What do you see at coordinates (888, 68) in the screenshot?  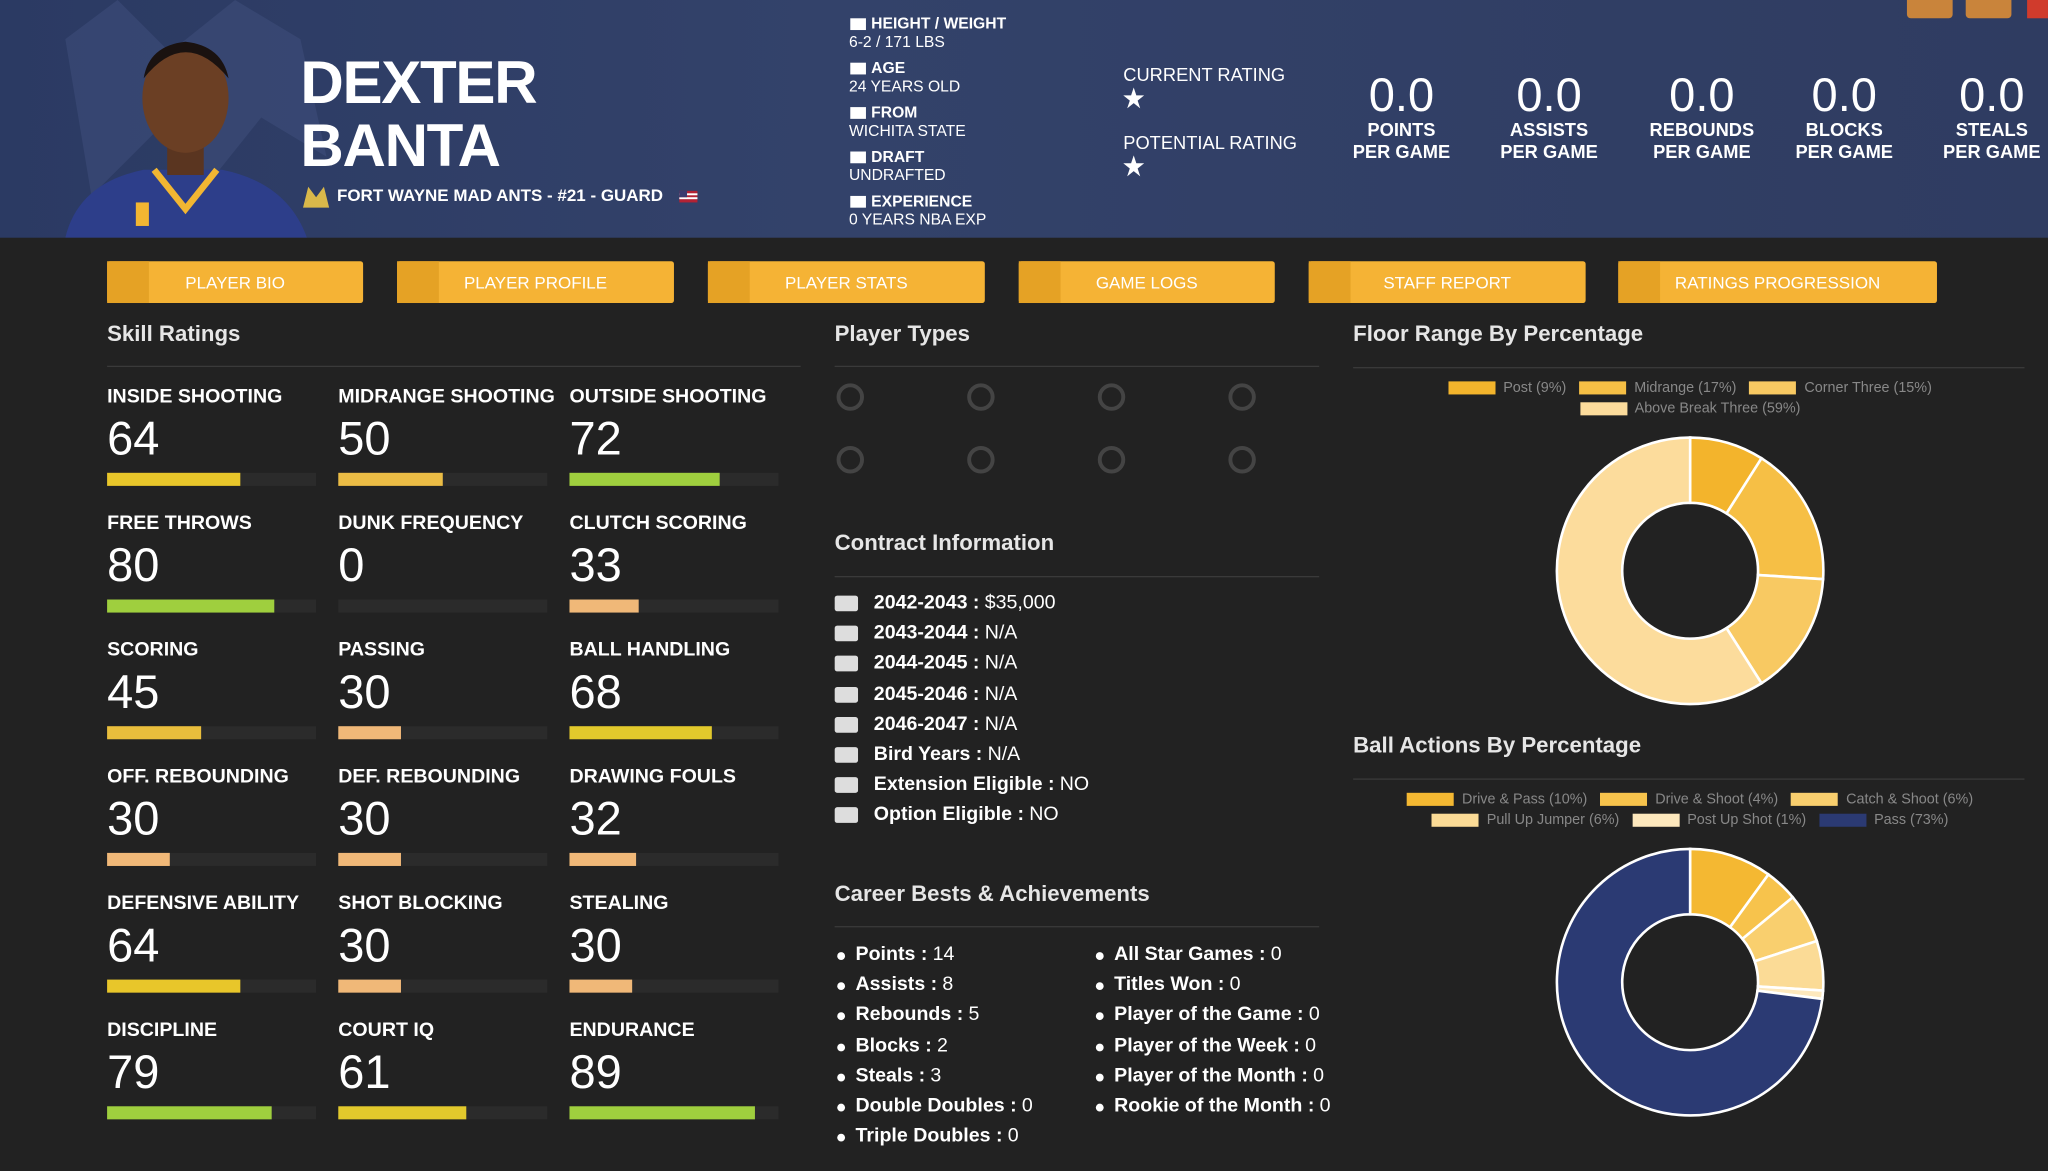 I see `bio-label: AGE` at bounding box center [888, 68].